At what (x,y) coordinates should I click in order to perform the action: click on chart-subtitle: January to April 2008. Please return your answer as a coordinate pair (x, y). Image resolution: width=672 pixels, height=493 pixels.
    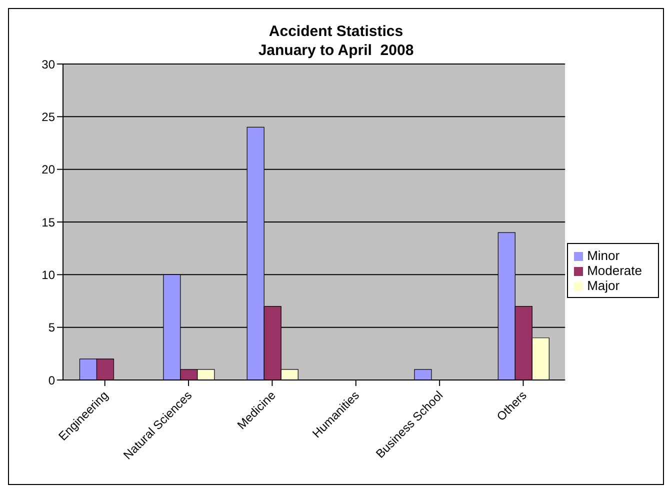
    Looking at the image, I should click on (336, 50).